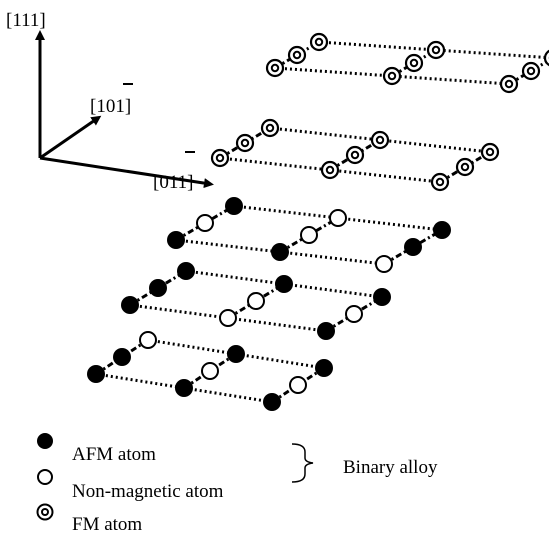 The height and width of the screenshot is (540, 549). What do you see at coordinates (110, 106) in the screenshot?
I see `axis-label: [101]` at bounding box center [110, 106].